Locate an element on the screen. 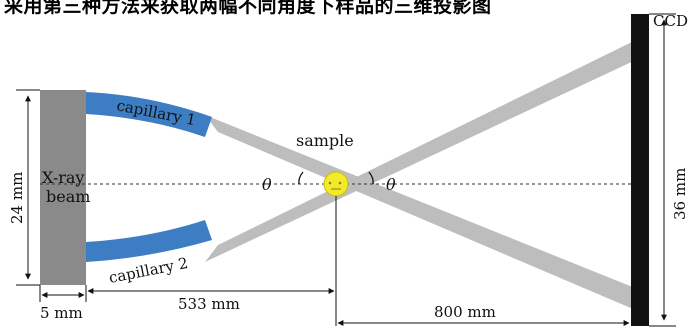 Image resolution: width=694 pixels, height=332 pixels. detector-height-label: 36 mm is located at coordinates (680, 194).